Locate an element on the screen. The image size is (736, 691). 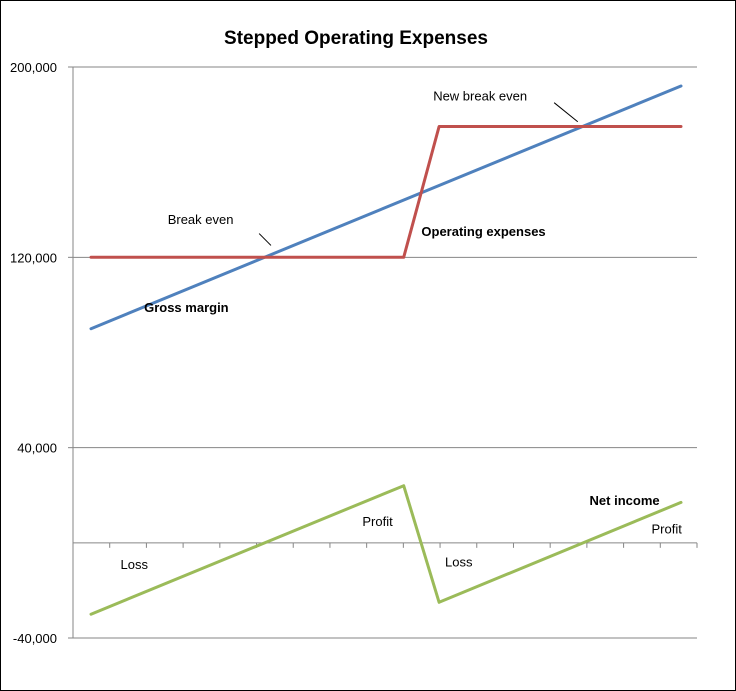
annotation-profit-1: Profit is located at coordinates (377, 521).